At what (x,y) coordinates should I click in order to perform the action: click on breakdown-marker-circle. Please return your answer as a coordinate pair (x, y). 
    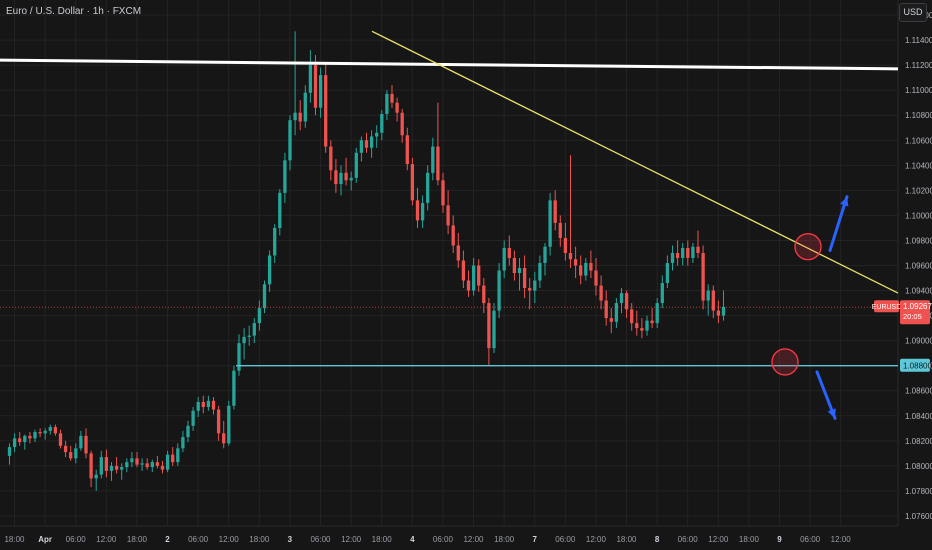
    Looking at the image, I should click on (785, 362).